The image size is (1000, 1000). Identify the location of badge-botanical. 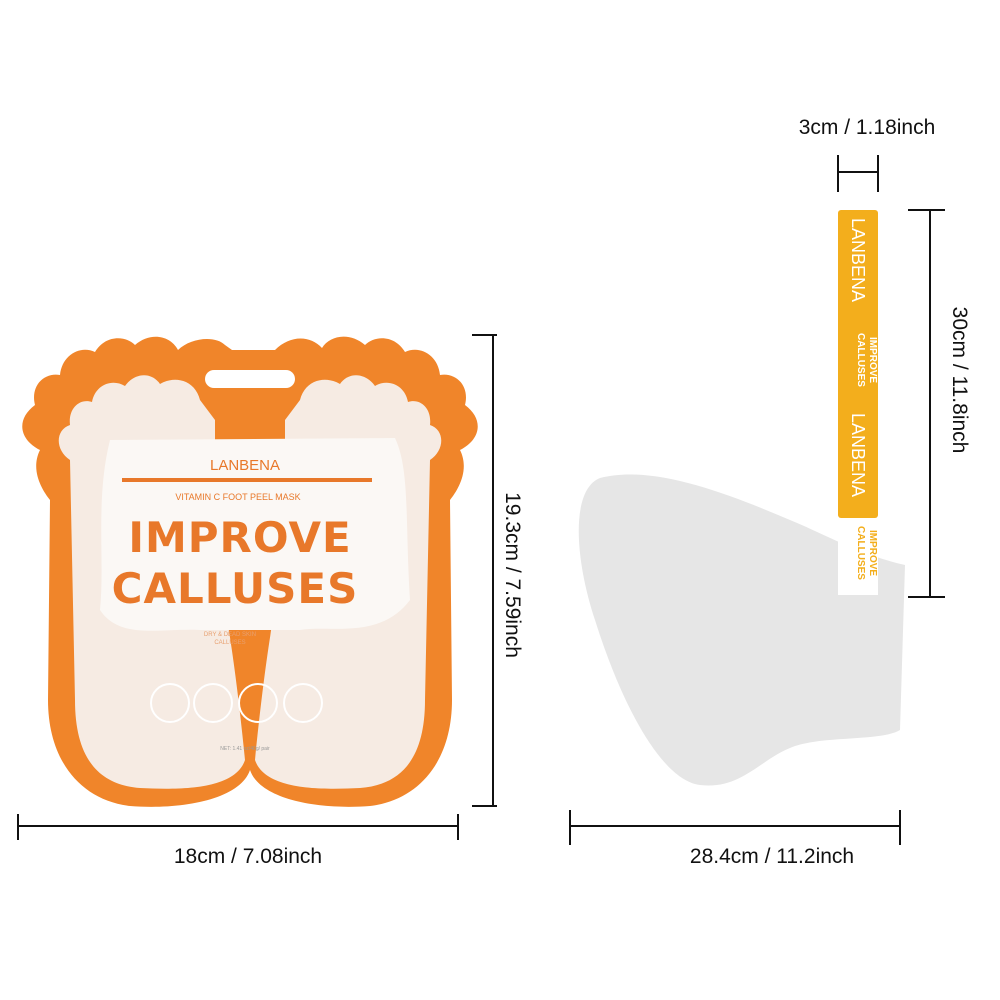
(303, 703).